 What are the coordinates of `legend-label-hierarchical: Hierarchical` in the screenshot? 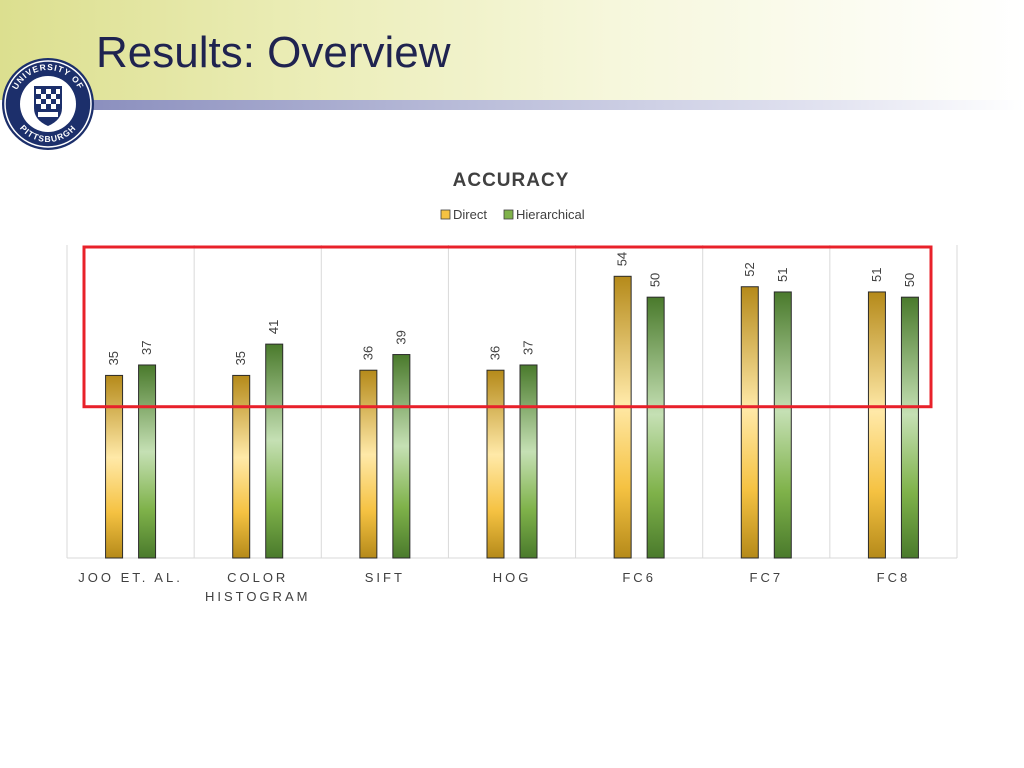 It's located at (550, 214).